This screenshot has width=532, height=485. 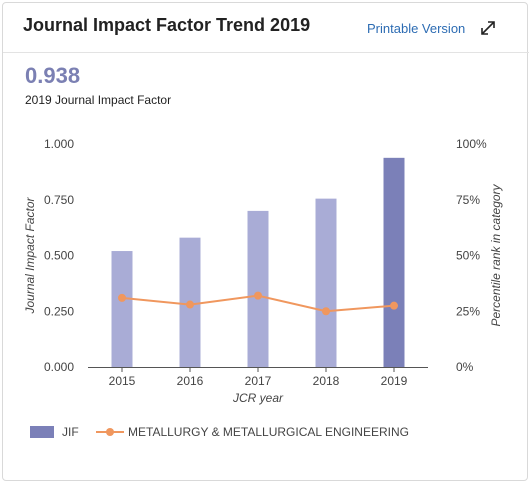 I want to click on jif-value: 0.938, so click(x=53, y=75).